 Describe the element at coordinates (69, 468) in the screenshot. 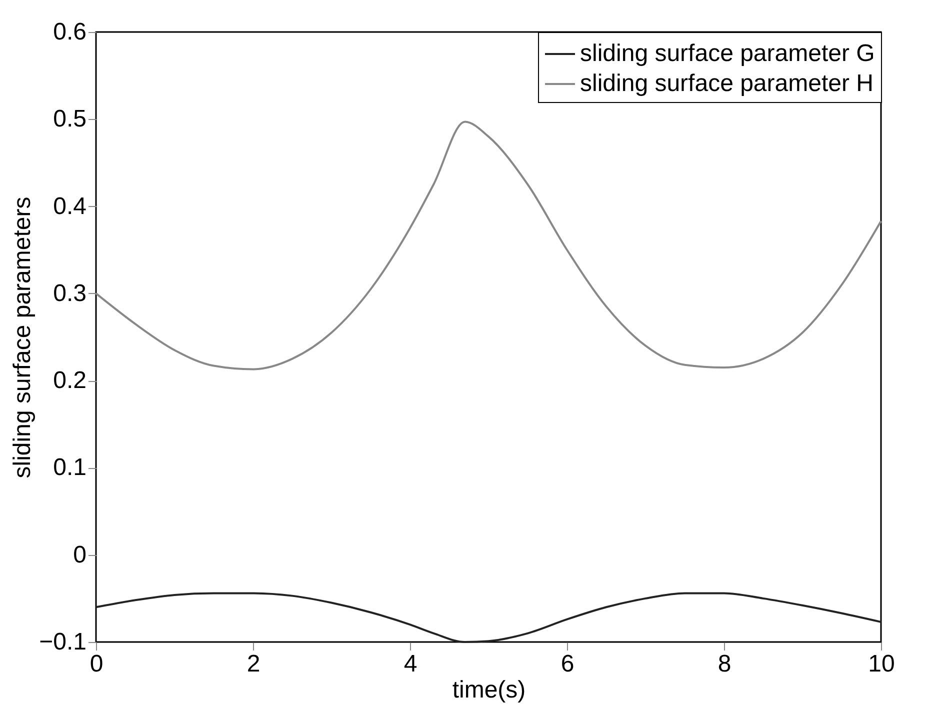

I see `y-tick-label: 0.1` at that location.